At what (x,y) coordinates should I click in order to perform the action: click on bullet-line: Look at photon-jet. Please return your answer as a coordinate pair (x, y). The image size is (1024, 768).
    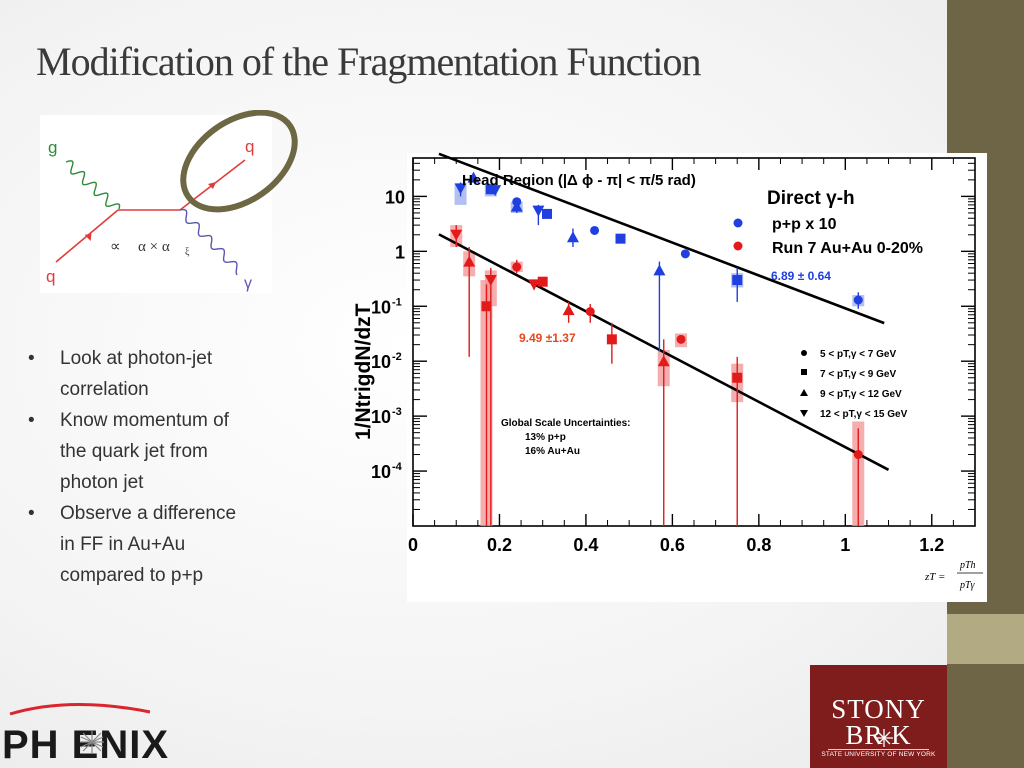
    Looking at the image, I should click on (136, 358).